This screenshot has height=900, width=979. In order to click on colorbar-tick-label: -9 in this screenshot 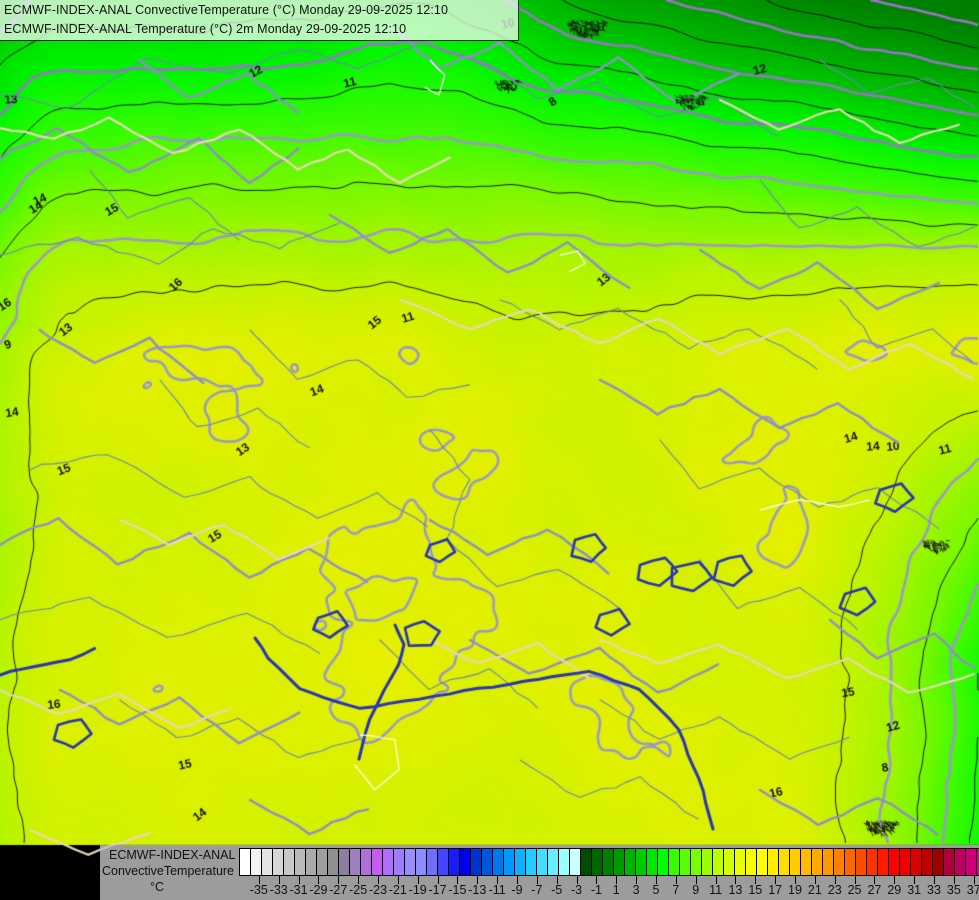, I will do `click(517, 890)`.